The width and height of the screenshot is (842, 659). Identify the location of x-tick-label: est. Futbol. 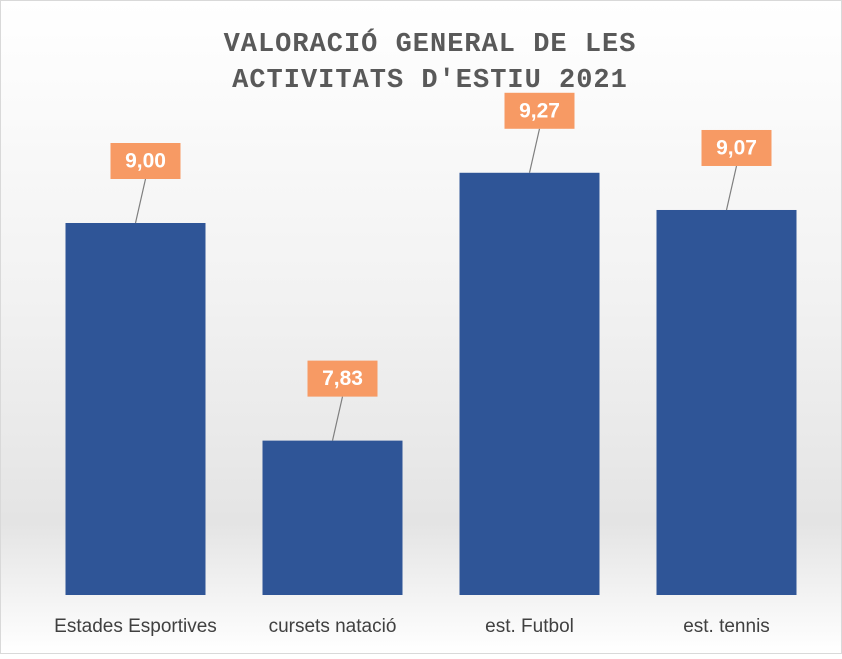
(529, 626).